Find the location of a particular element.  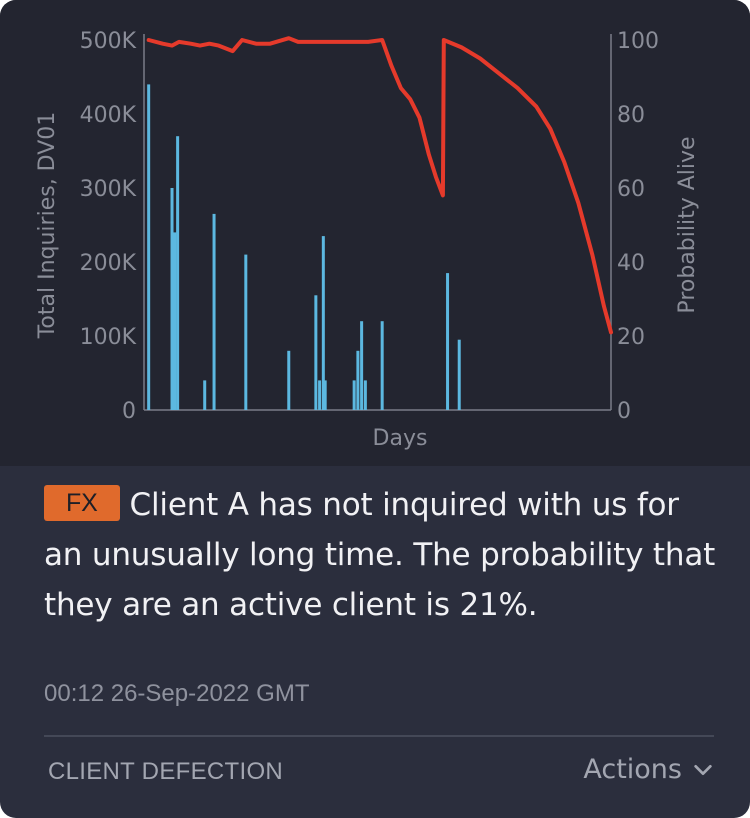

chevron-down-icon is located at coordinates (703, 769).